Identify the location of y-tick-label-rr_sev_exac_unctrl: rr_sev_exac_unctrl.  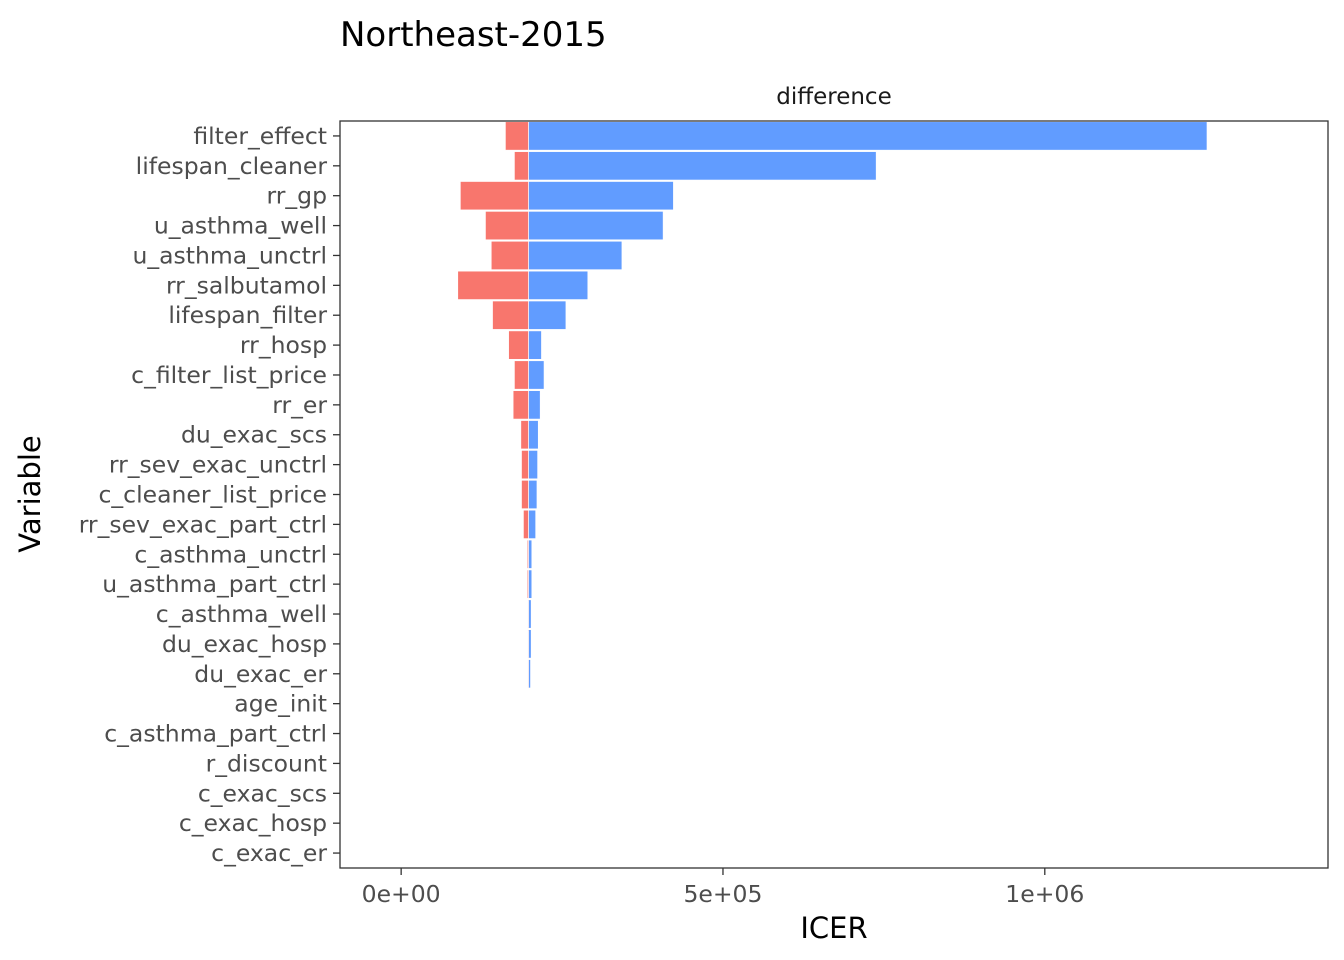
(218, 465).